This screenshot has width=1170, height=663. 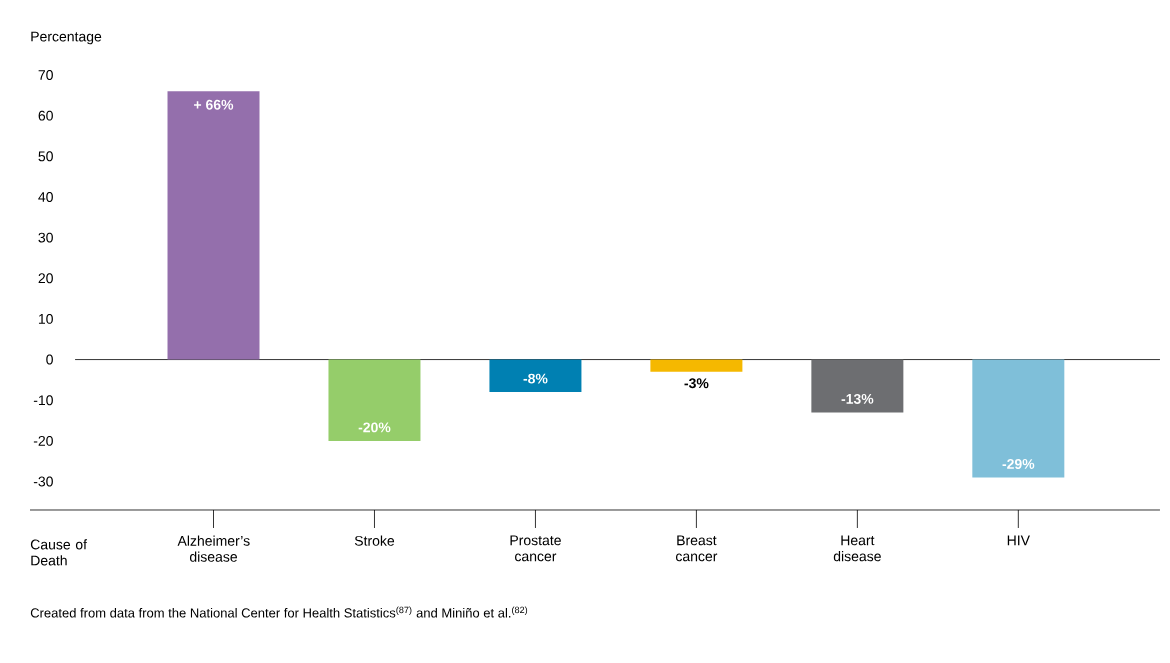 What do you see at coordinates (43, 440) in the screenshot?
I see `y-tick-label: -20` at bounding box center [43, 440].